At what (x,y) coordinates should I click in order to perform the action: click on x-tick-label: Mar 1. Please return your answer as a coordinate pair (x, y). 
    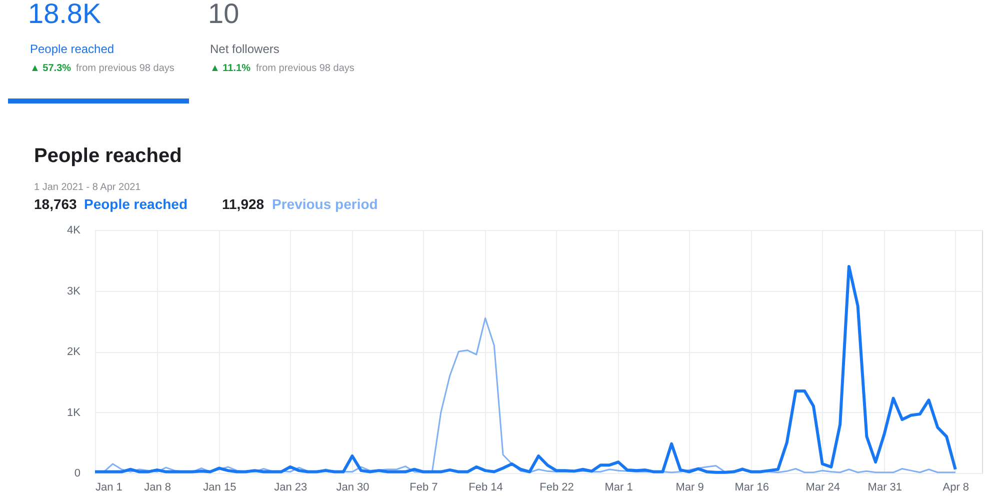
    Looking at the image, I should click on (618, 488).